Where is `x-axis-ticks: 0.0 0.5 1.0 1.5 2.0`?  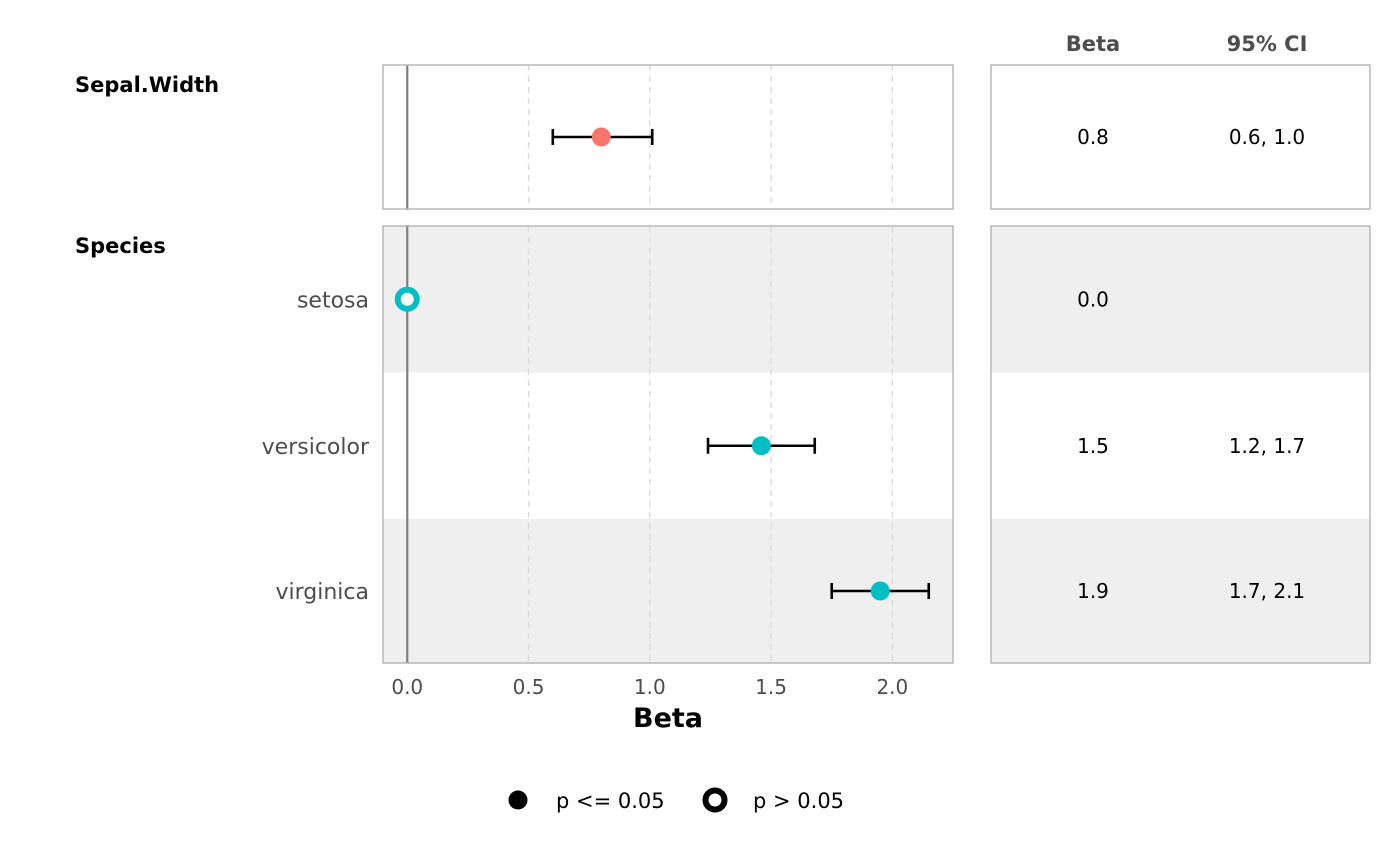
x-axis-ticks: 0.0 0.5 1.0 1.5 2.0 is located at coordinates (649, 687).